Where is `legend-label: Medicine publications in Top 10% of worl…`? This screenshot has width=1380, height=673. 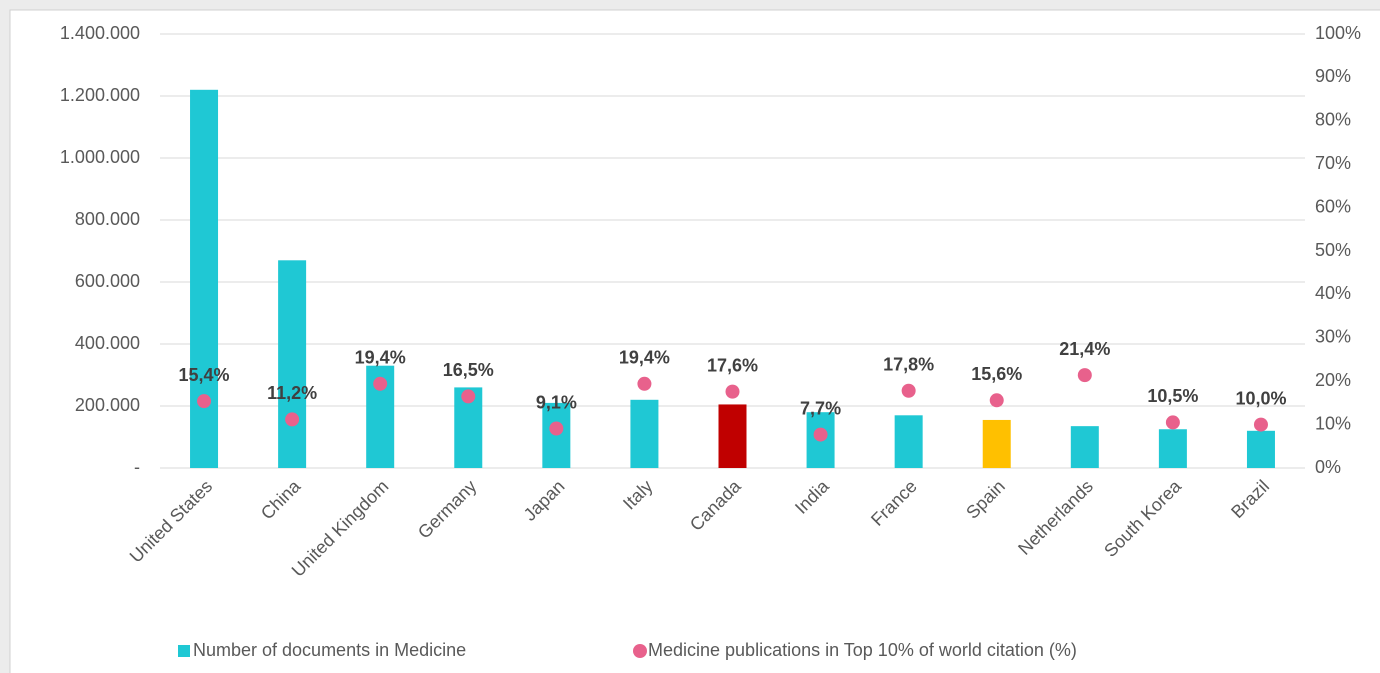 legend-label: Medicine publications in Top 10% of worl… is located at coordinates (862, 650).